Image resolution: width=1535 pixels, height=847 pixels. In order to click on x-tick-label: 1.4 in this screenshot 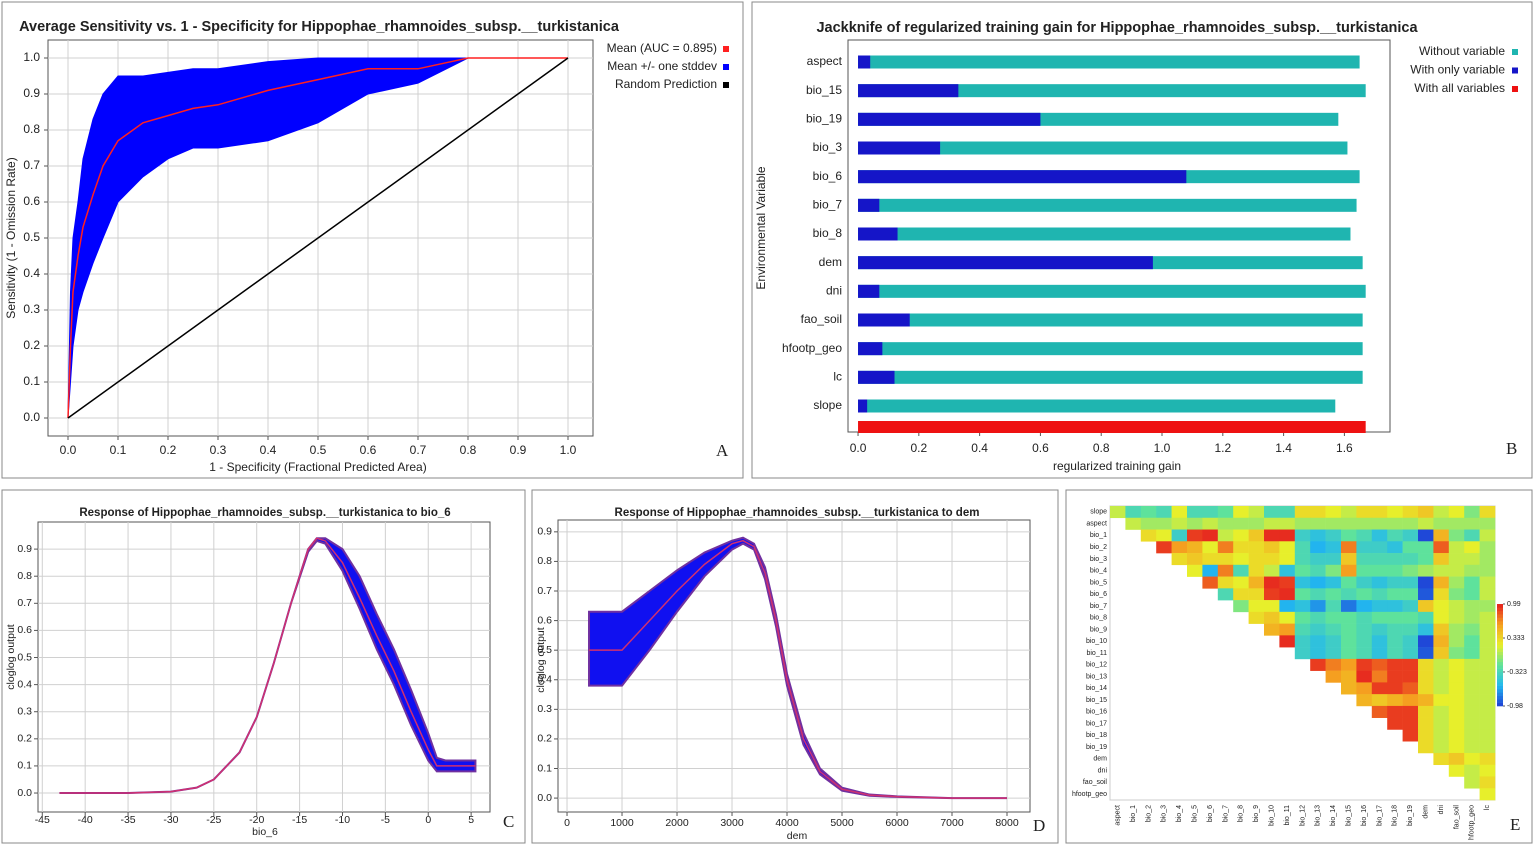, I will do `click(1283, 448)`.